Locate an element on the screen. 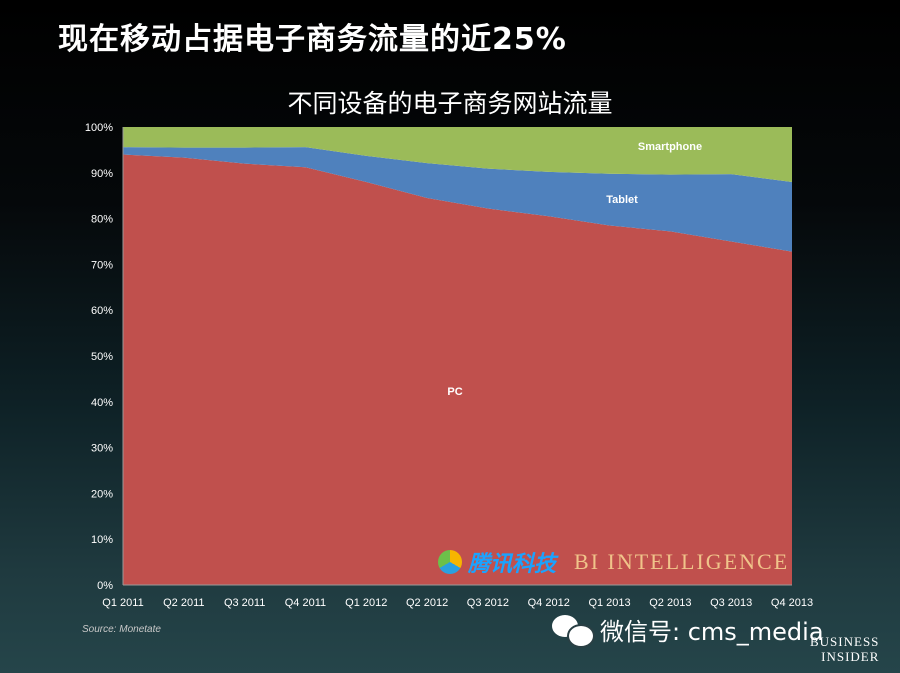  series-label-tablet: Tablet is located at coordinates (622, 200).